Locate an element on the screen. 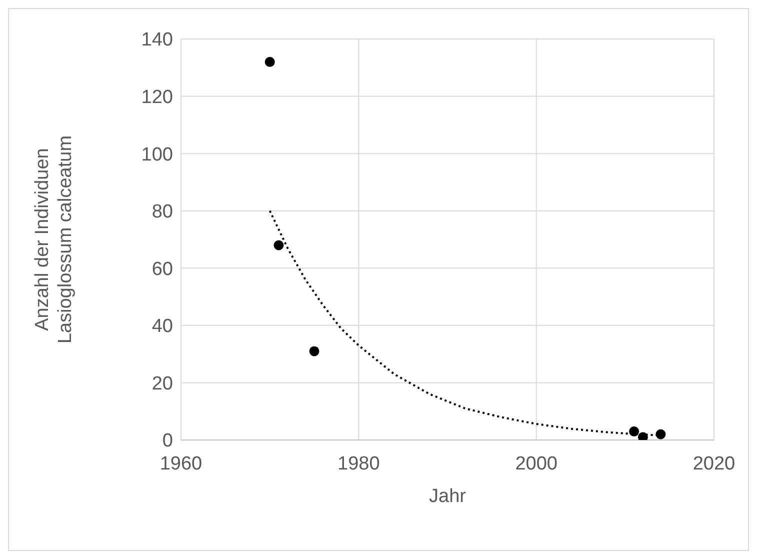 Image resolution: width=757 pixels, height=559 pixels. x-tick-label: 1960 is located at coordinates (181, 463).